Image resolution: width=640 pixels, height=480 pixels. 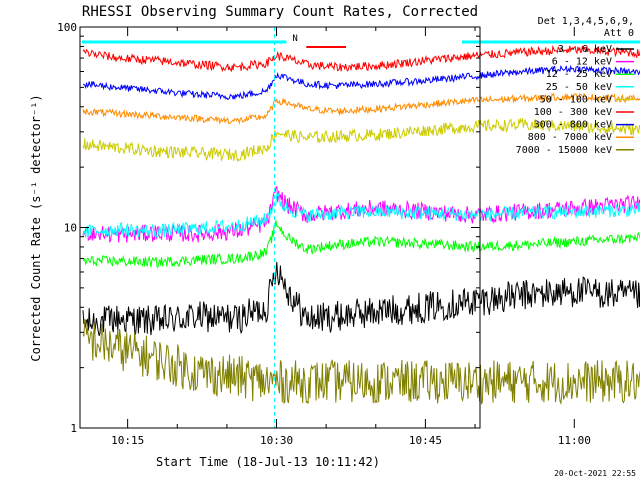 What do you see at coordinates (425, 440) in the screenshot?
I see `x-tick-label-1045: 10:45` at bounding box center [425, 440].